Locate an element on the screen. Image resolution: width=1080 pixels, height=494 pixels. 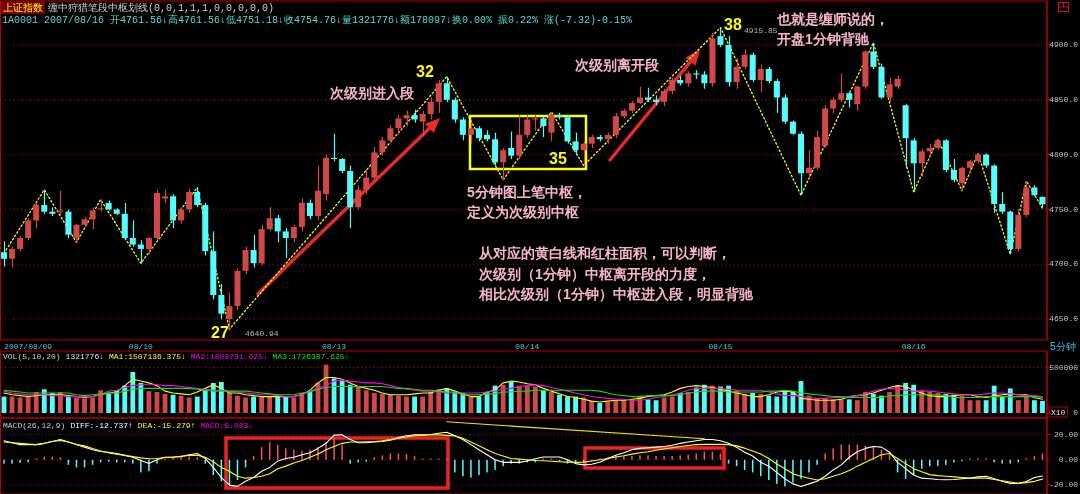
y-tick-label: 4800.0 is located at coordinates (1064, 154).